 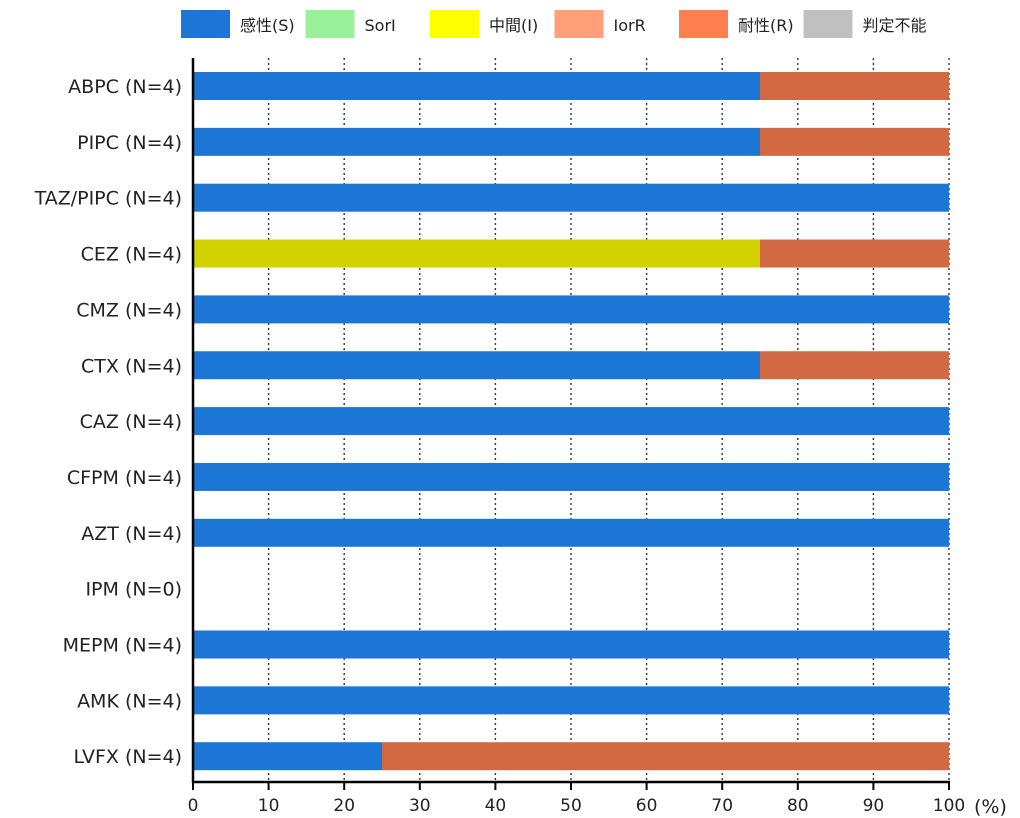 What do you see at coordinates (133, 590) in the screenshot?
I see `category-label: IPM (N=0)` at bounding box center [133, 590].